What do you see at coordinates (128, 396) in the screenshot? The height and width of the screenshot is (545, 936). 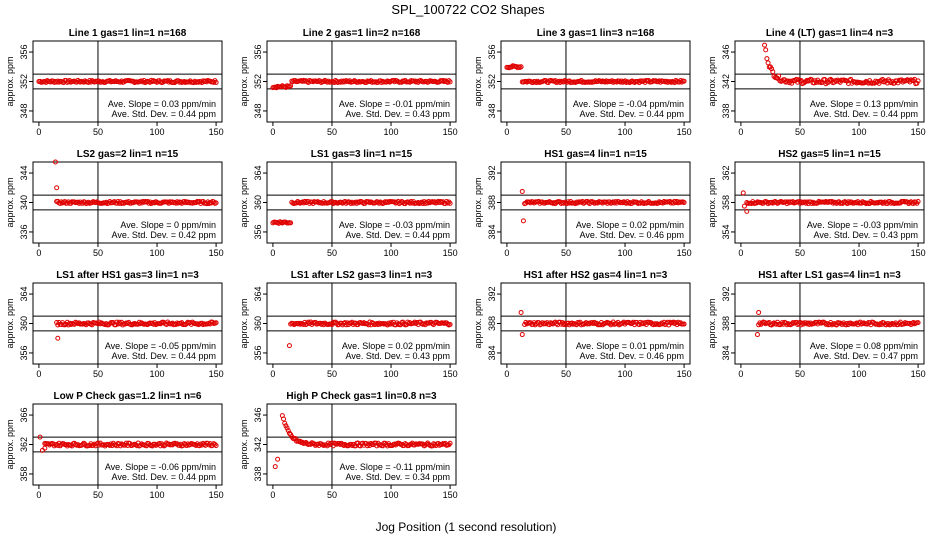 I see `panel-title: Low P Check gas=1.2 lin=1 n=6` at bounding box center [128, 396].